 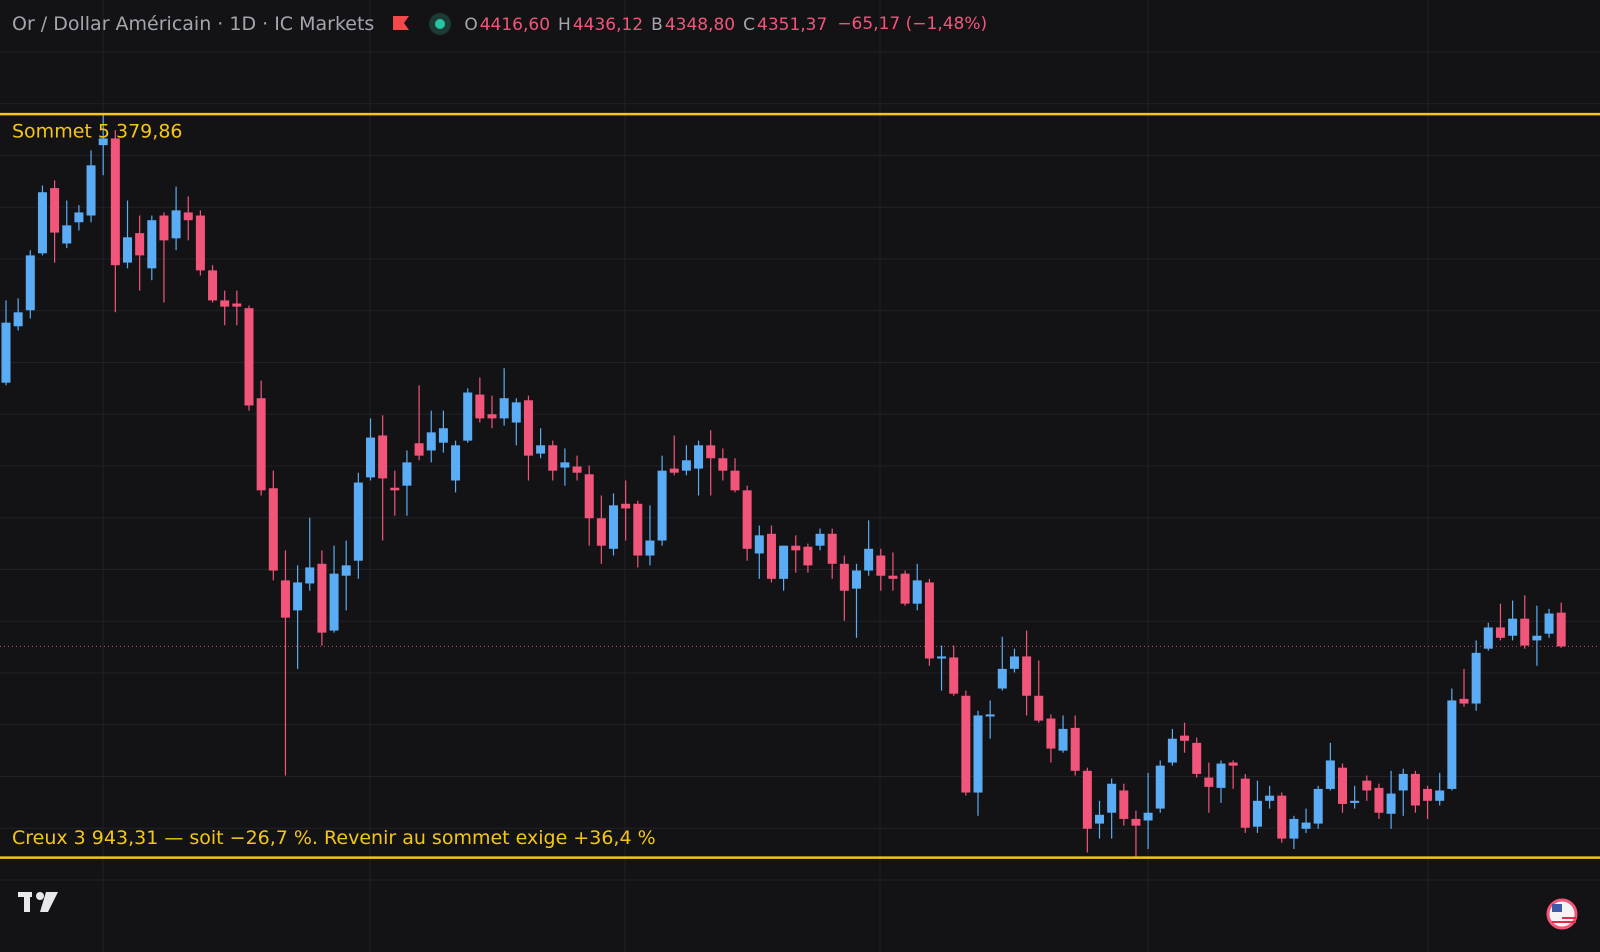 I want to click on ohlc-key: B, so click(x=657, y=25).